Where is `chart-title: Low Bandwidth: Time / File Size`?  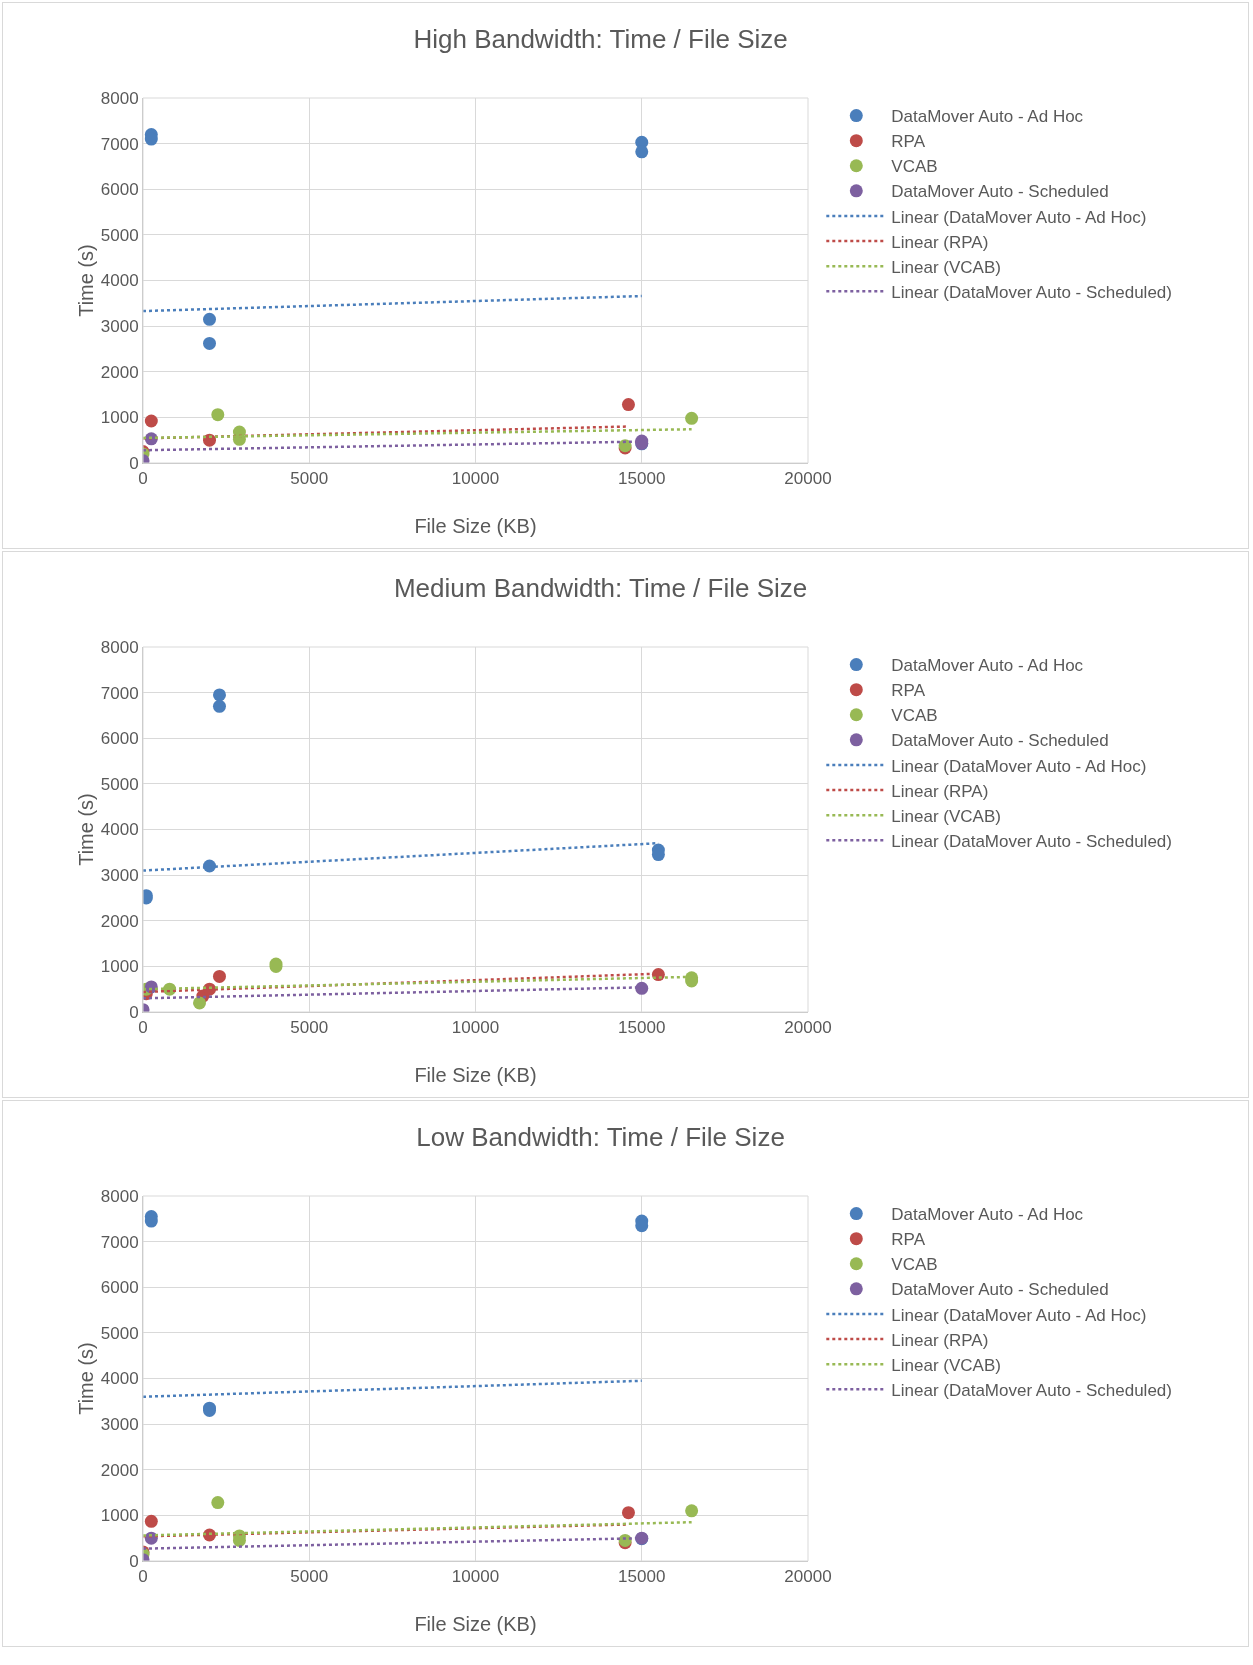
chart-title: Low Bandwidth: Time / File Size is located at coordinates (600, 1137).